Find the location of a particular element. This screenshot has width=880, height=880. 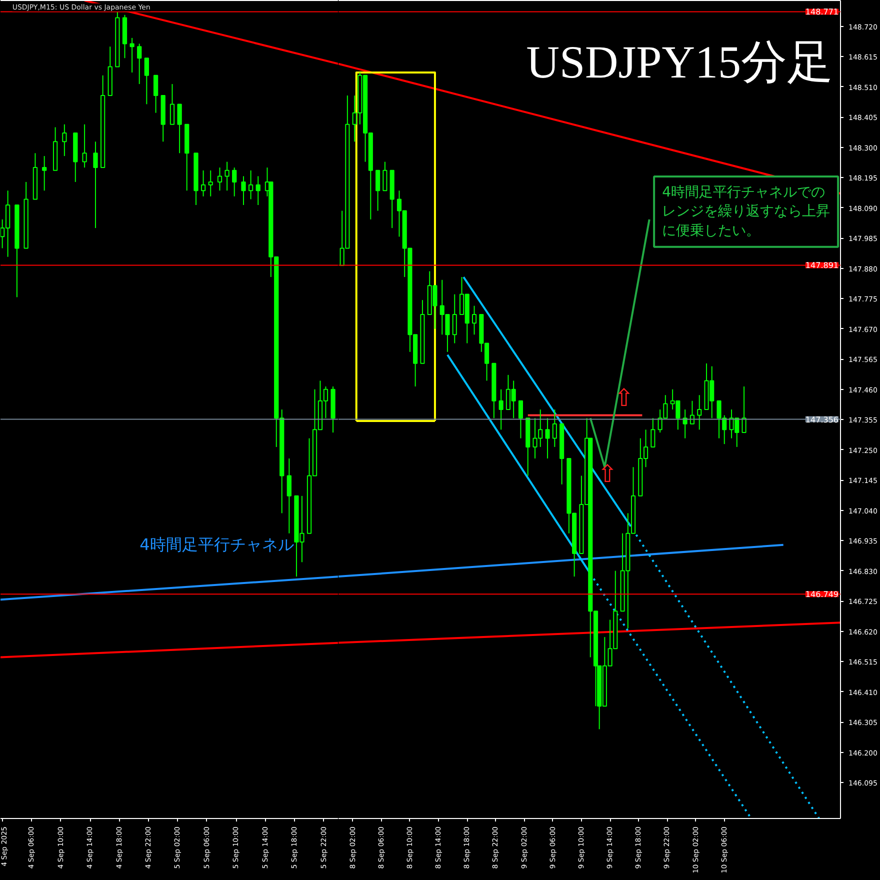

ref-line-label: 148.771 is located at coordinates (822, 12).